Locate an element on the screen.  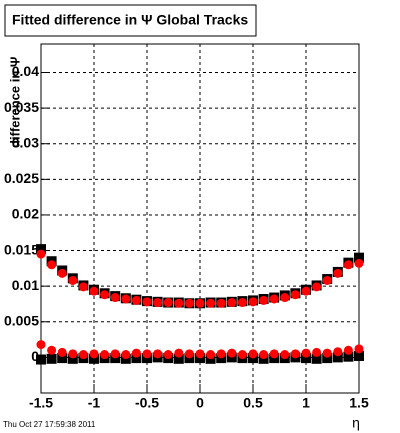
y-tick-label: 0.04 is located at coordinates (25, 71).